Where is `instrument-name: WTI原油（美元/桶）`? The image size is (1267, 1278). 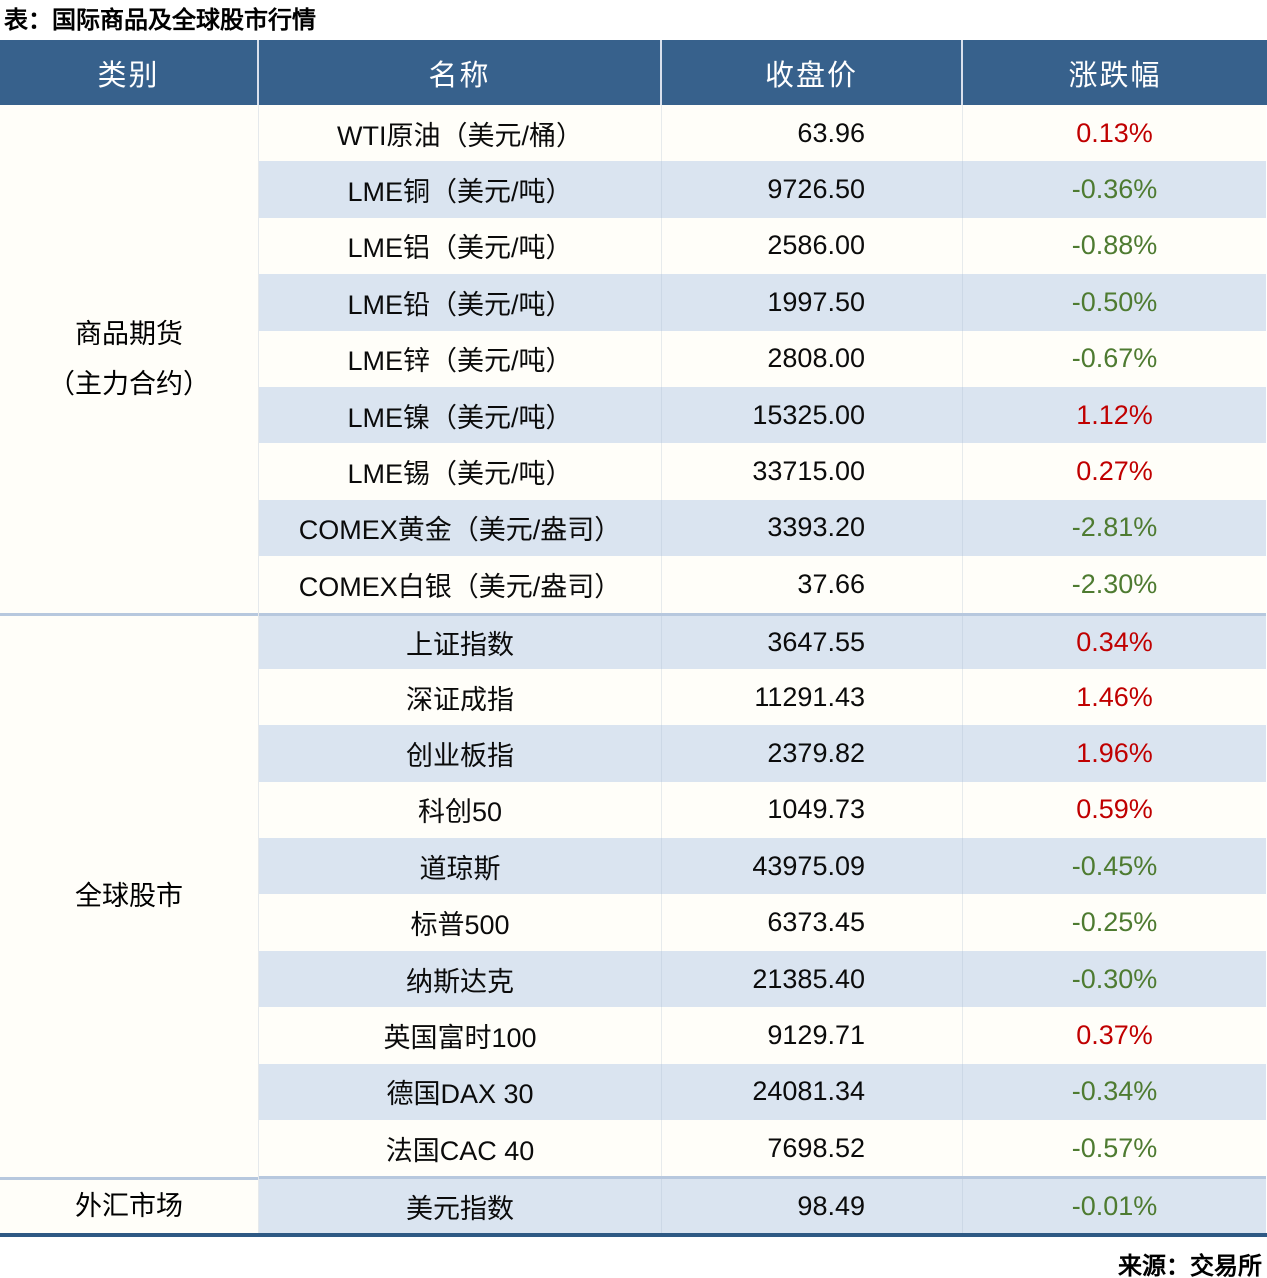
instrument-name: WTI原油（美元/桶） is located at coordinates (460, 133).